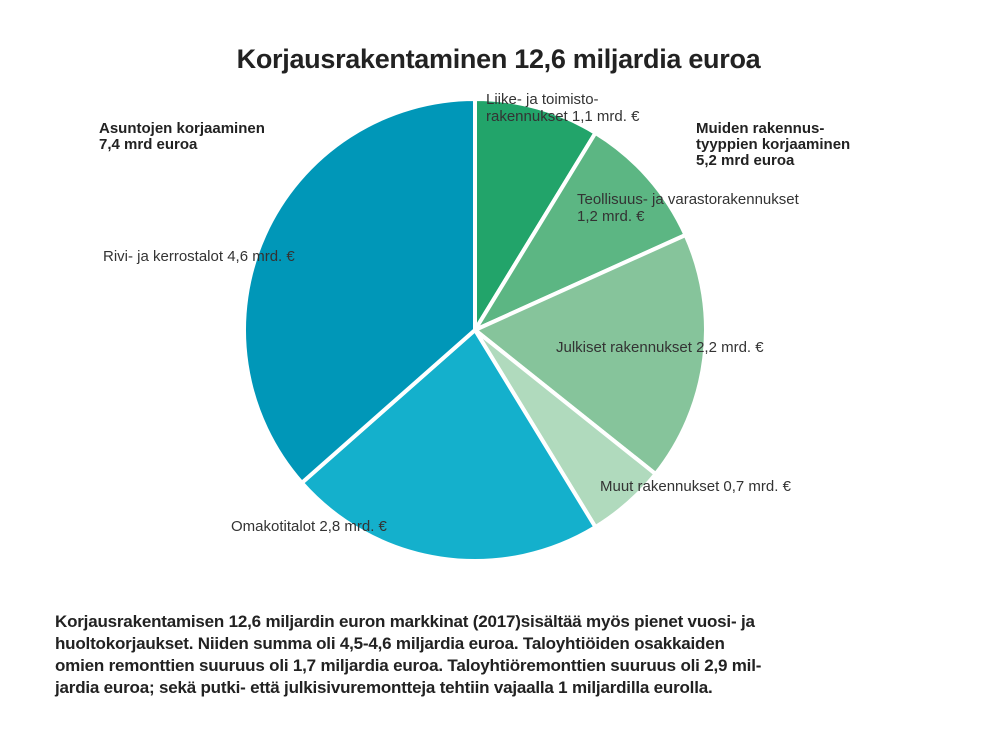  Describe the element at coordinates (660, 347) in the screenshot. I see `slice-label-public-buildings: Julkiset rakennukset 2,2 mrd. €` at that location.